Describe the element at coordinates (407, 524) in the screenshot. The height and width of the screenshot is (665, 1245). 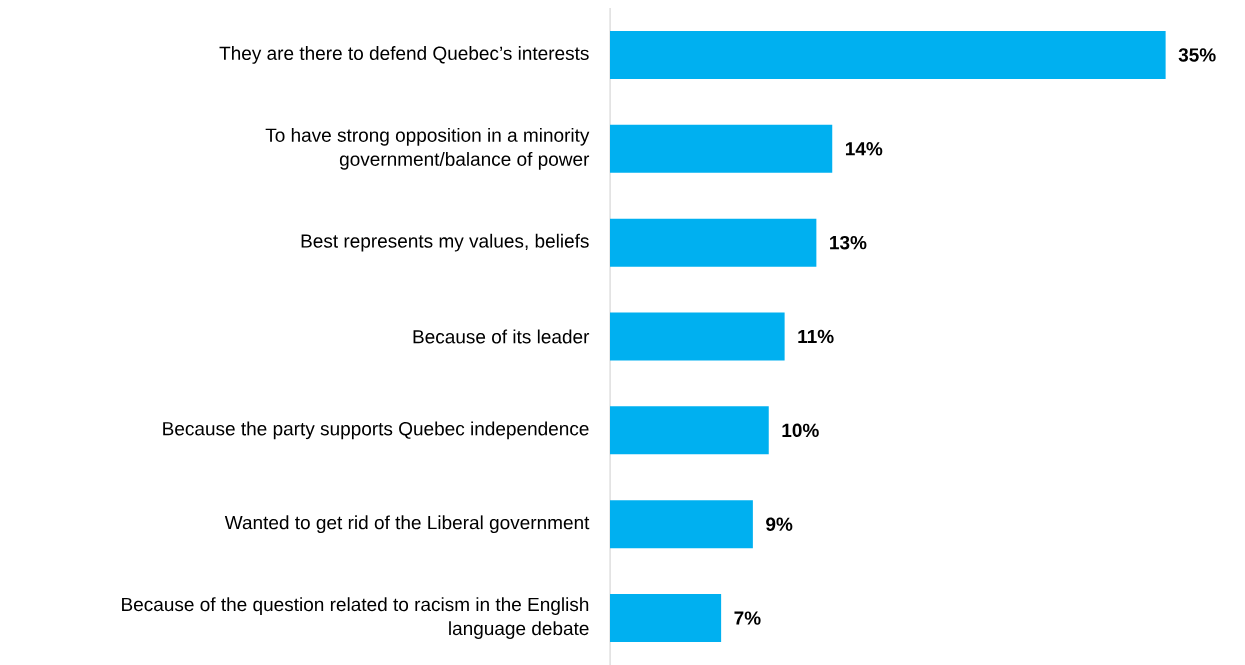
I see `y-tick-label: Wanted to get rid of the Liberal government` at that location.